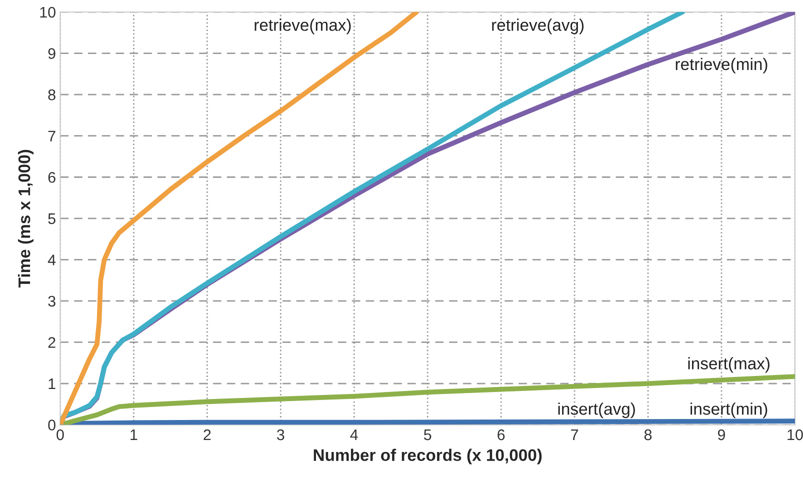 This screenshot has width=803, height=480. What do you see at coordinates (134, 435) in the screenshot?
I see `x-tick-label: 1` at bounding box center [134, 435].